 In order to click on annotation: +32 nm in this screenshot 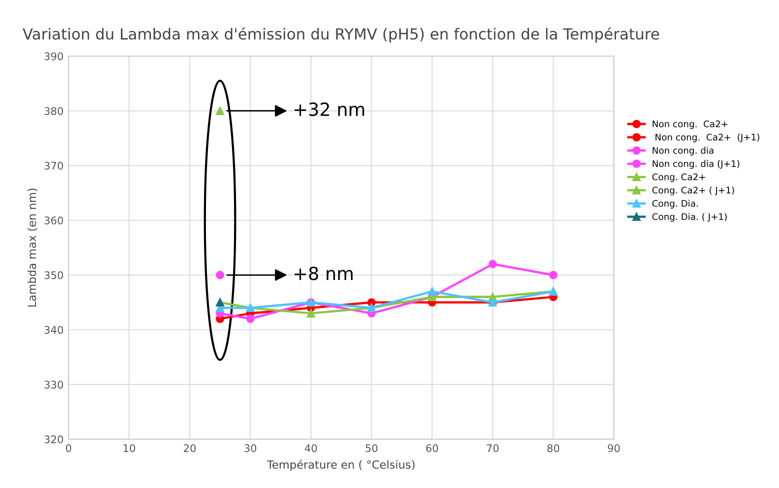, I will do `click(329, 109)`.